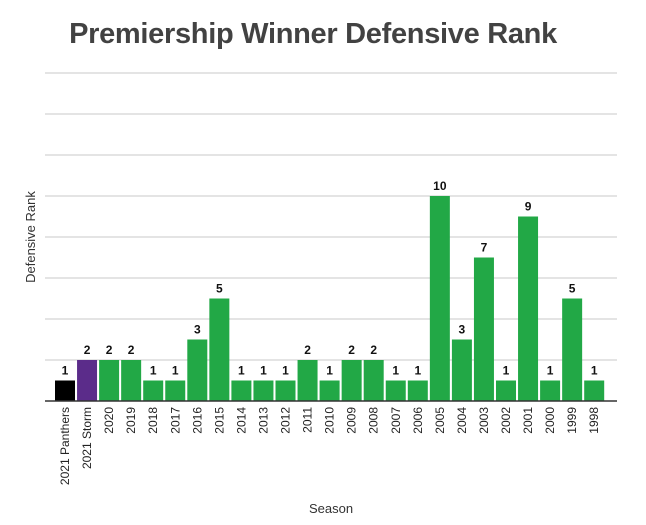 This screenshot has width=646, height=525. I want to click on data-label: 7, so click(484, 248).